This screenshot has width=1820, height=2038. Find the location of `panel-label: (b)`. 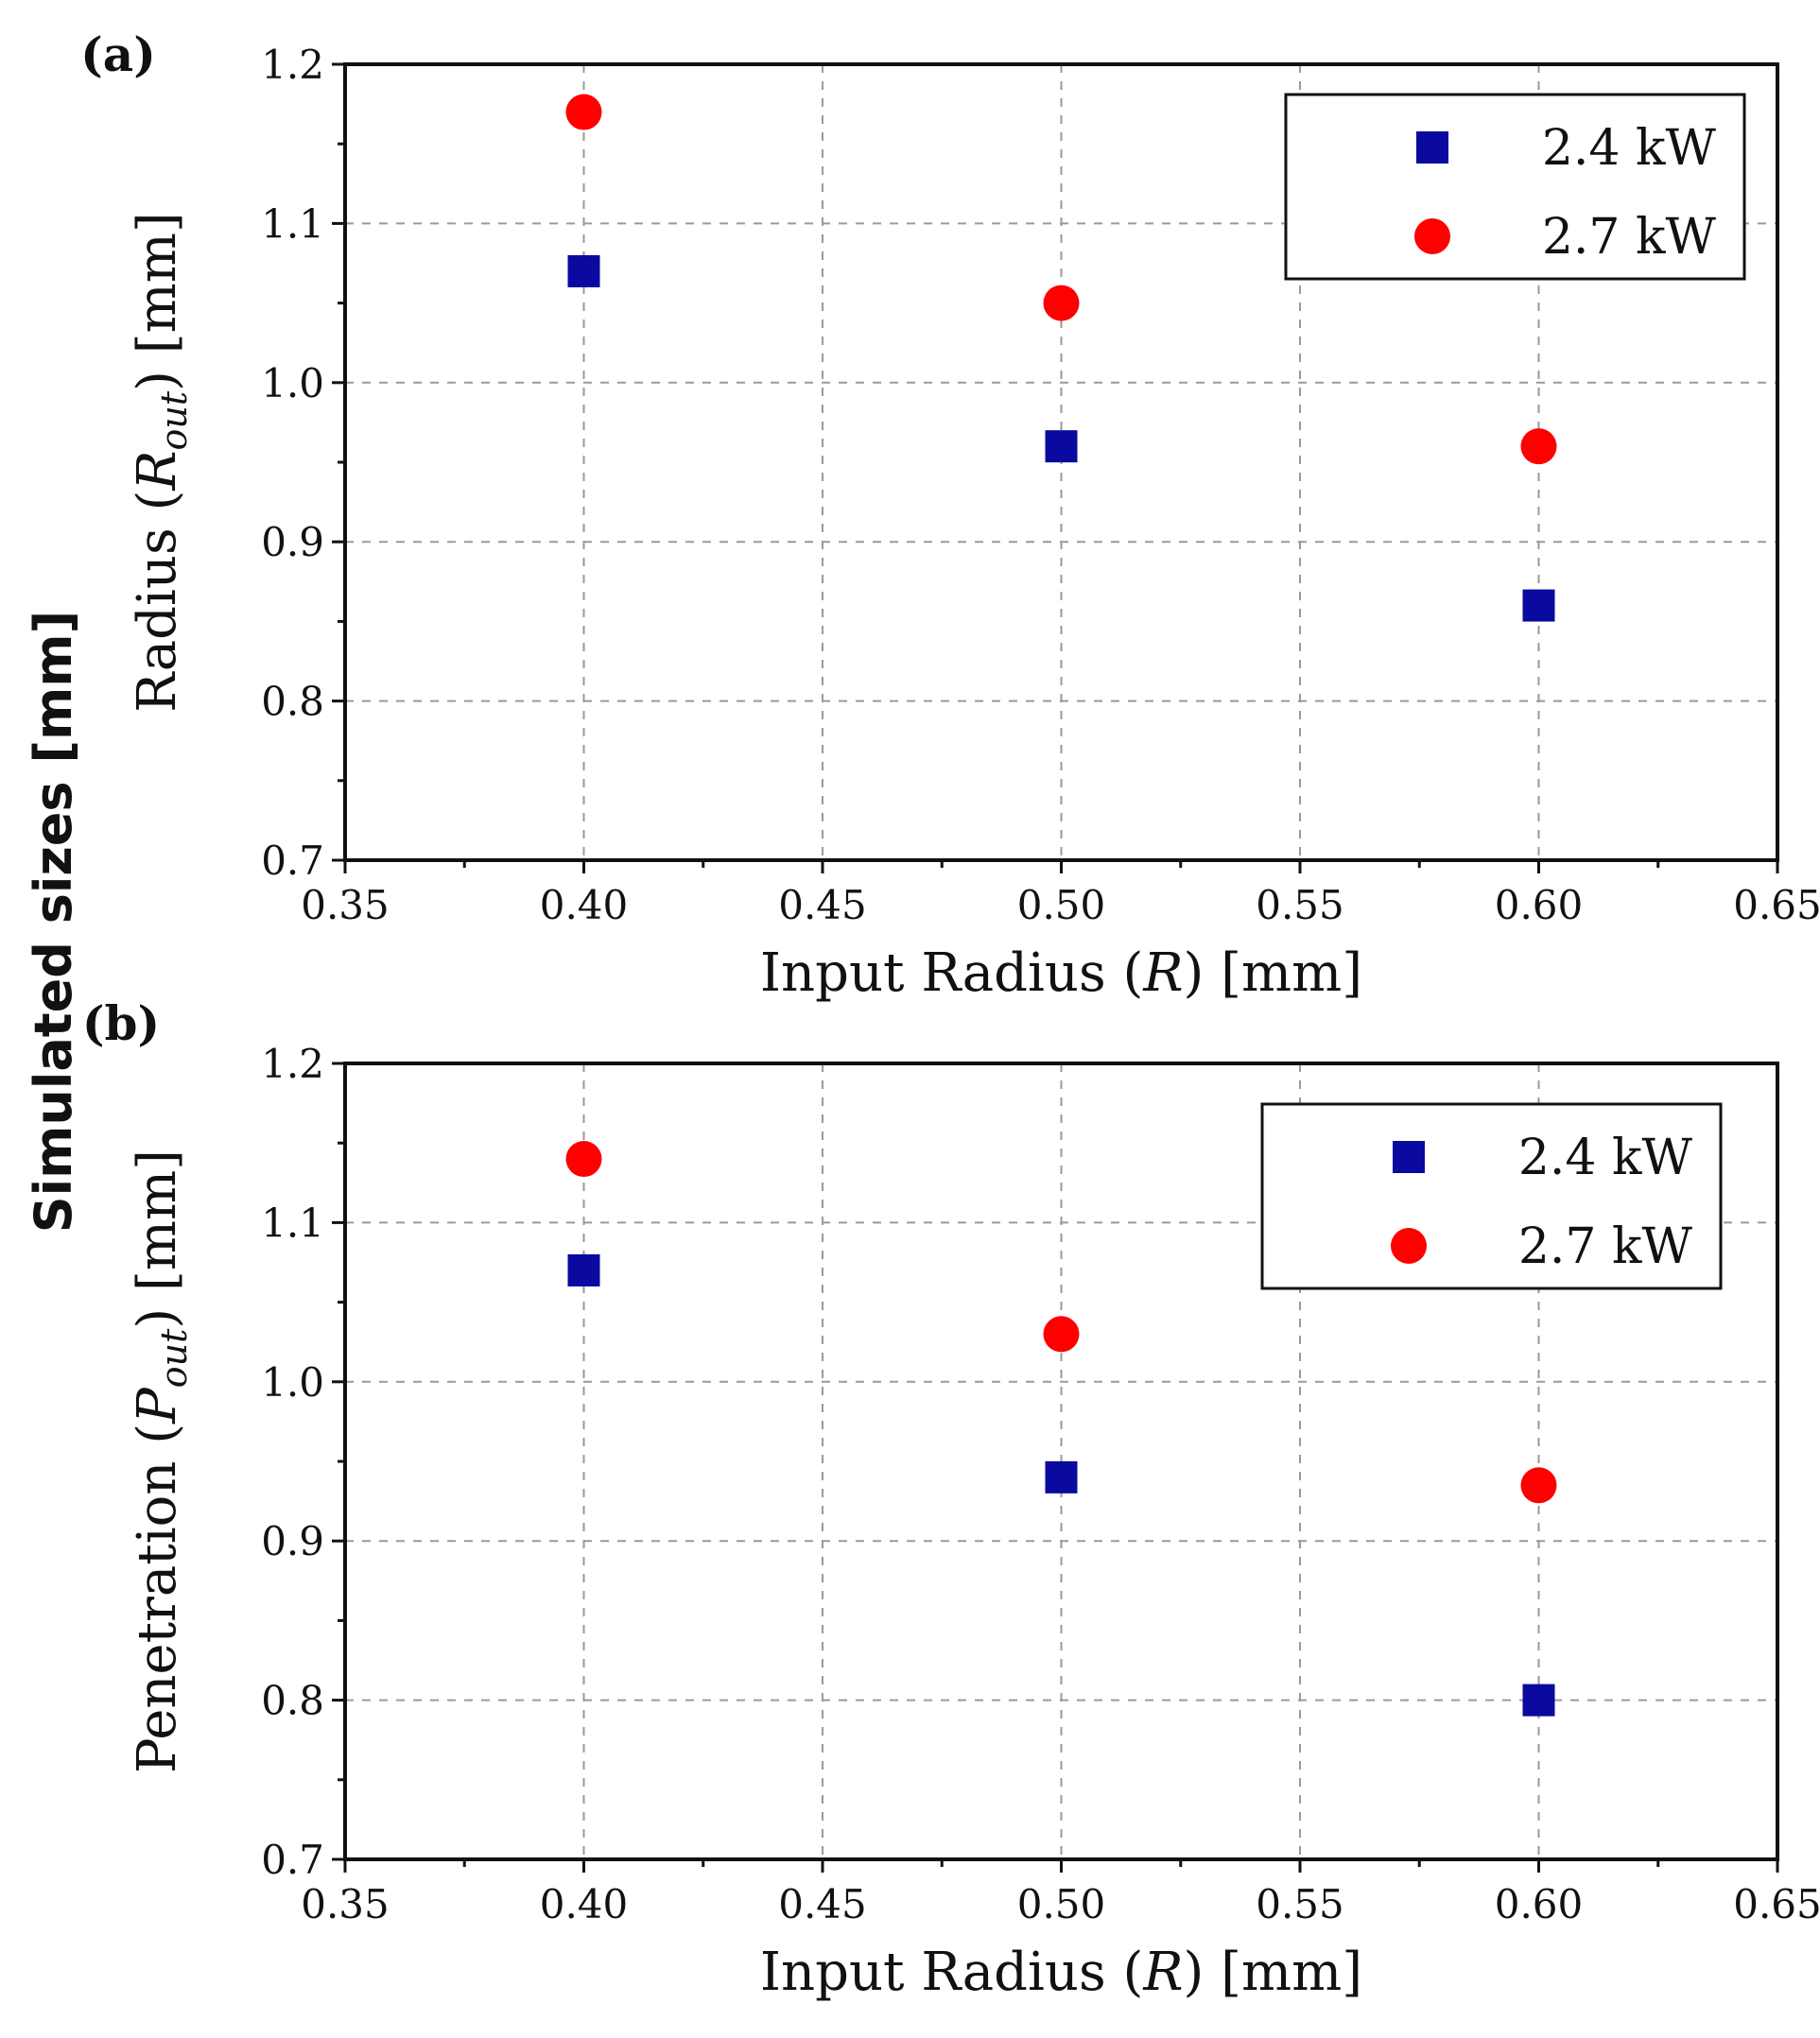

panel-label: (b) is located at coordinates (121, 1023).